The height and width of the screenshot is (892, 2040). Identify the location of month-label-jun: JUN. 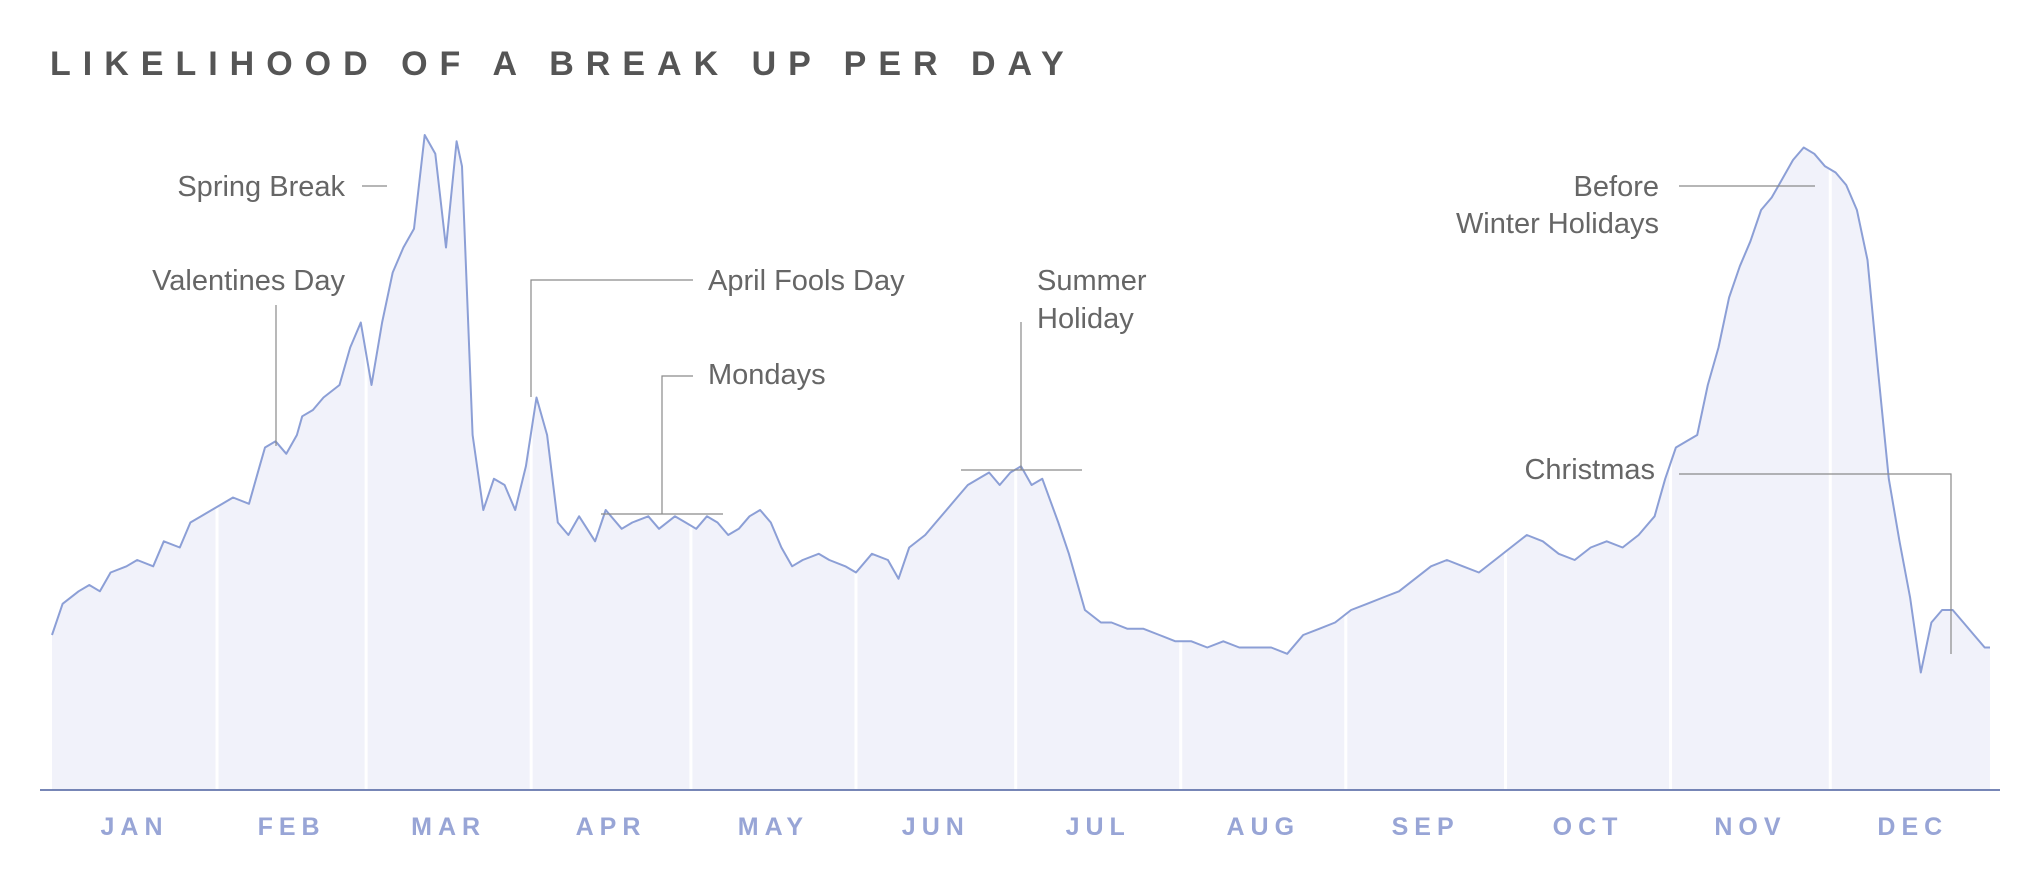
(936, 827).